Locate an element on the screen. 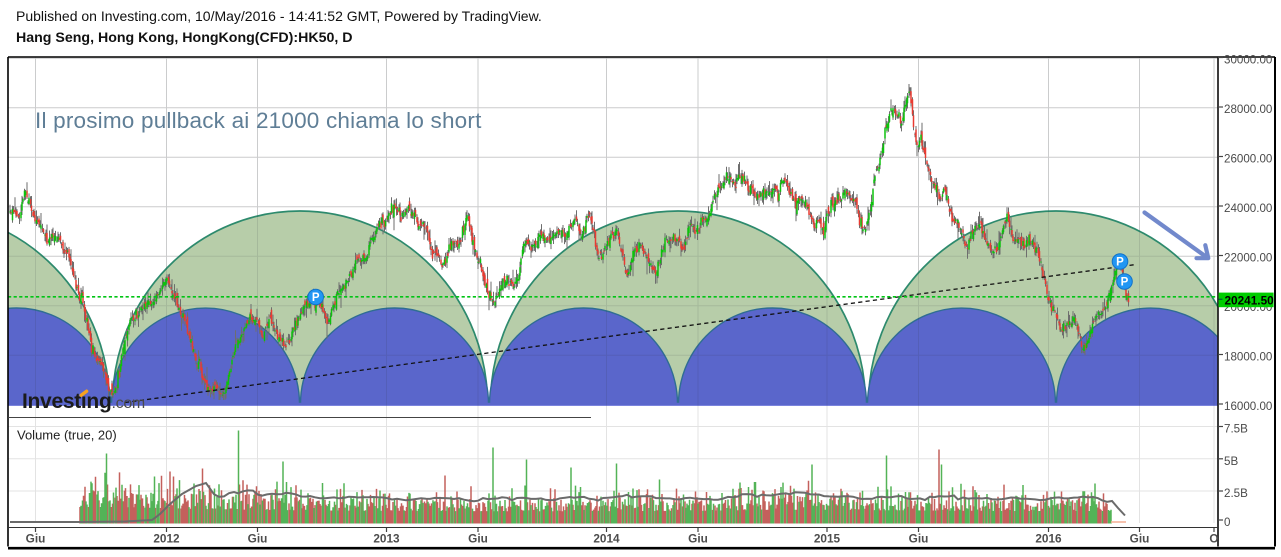 The width and height of the screenshot is (1281, 557). svg-text: 2.5B is located at coordinates (1236, 493).